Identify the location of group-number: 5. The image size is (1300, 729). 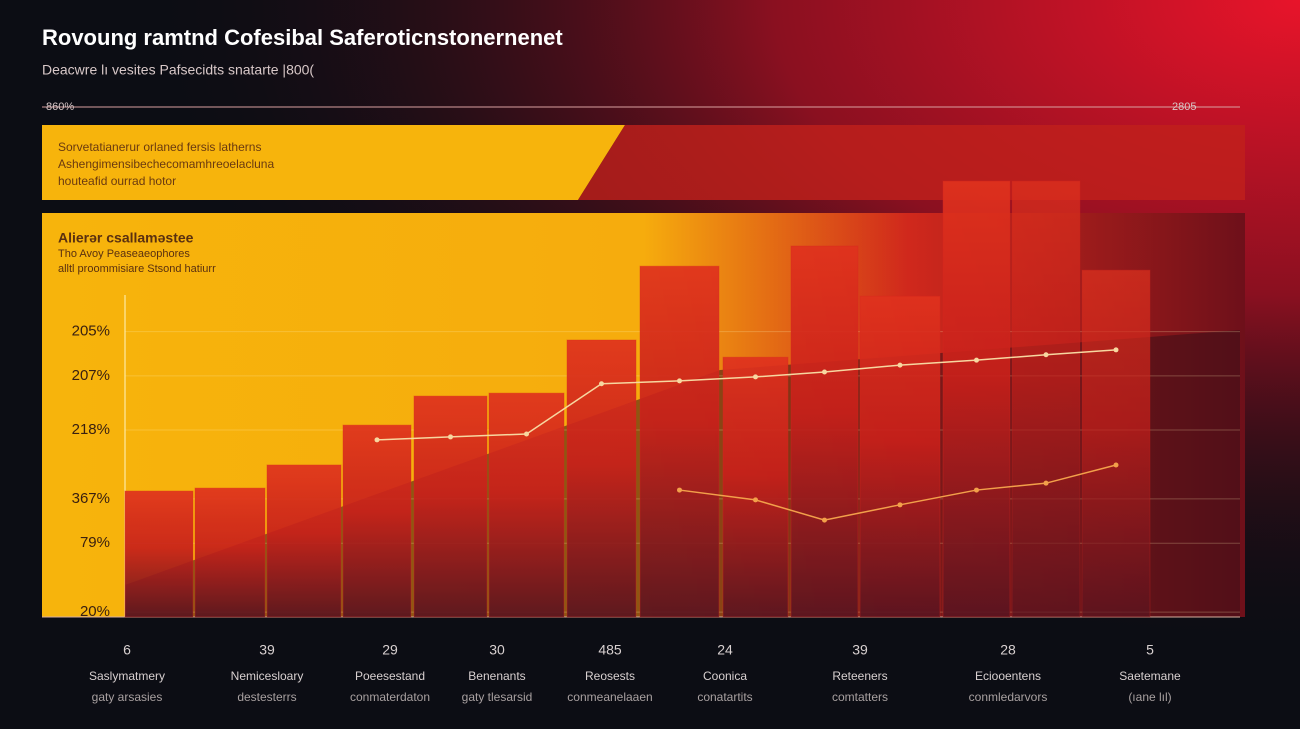
(1150, 650).